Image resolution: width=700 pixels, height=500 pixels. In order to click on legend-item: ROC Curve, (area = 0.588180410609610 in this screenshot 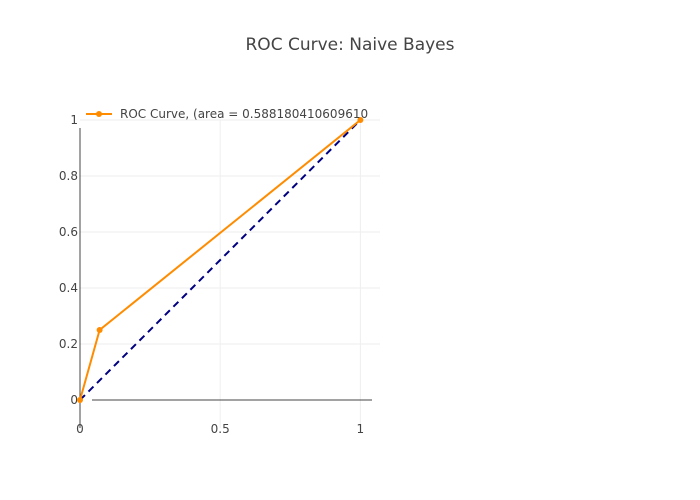, I will do `click(227, 114)`.